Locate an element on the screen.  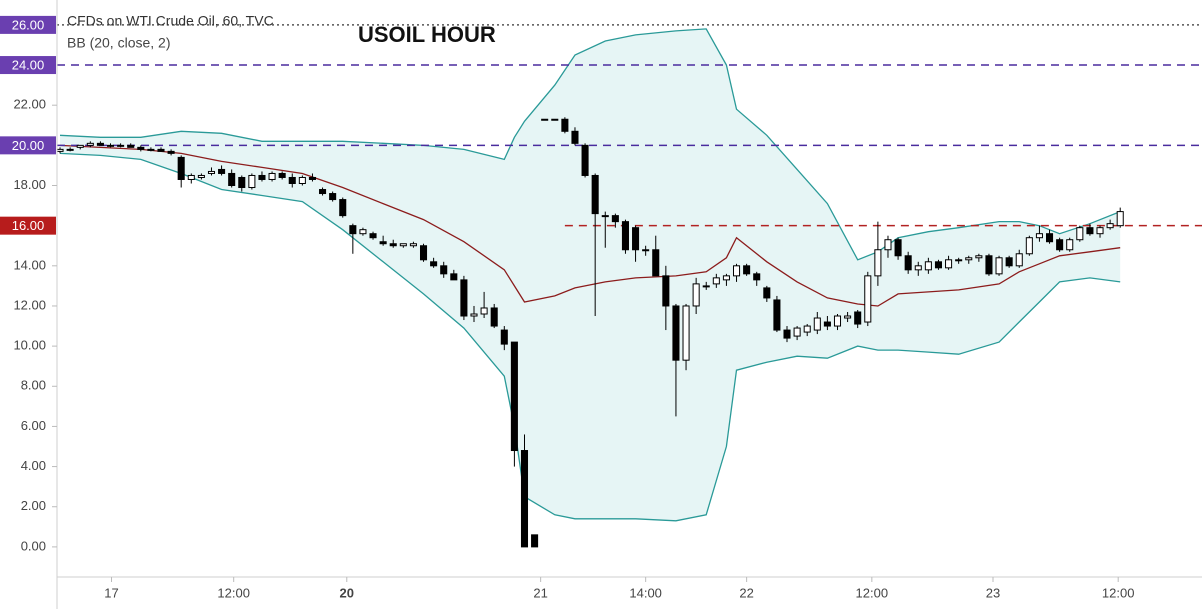
level-label: 20.00 is located at coordinates (28, 145).